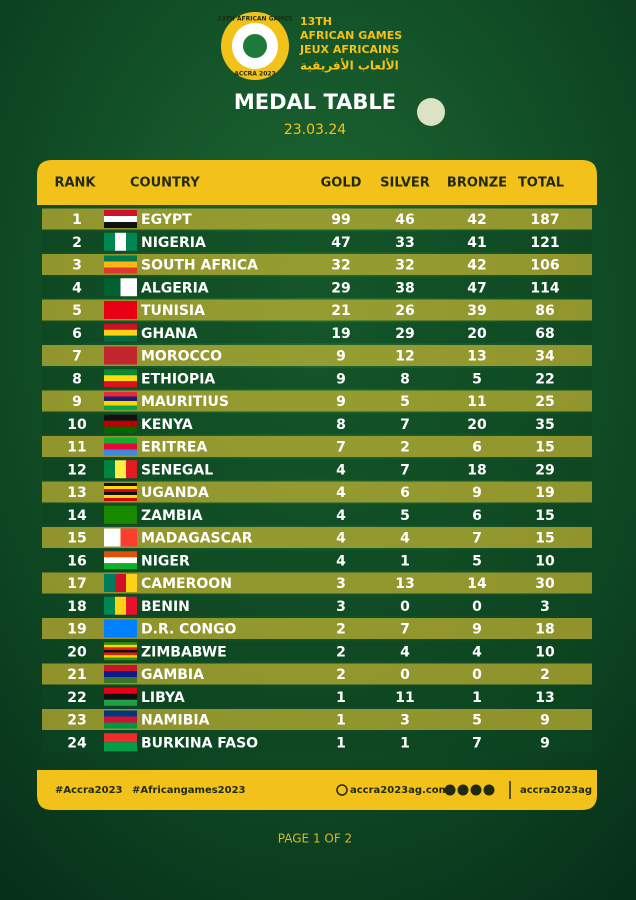 The image size is (636, 900). I want to click on cell: 17, so click(76, 584).